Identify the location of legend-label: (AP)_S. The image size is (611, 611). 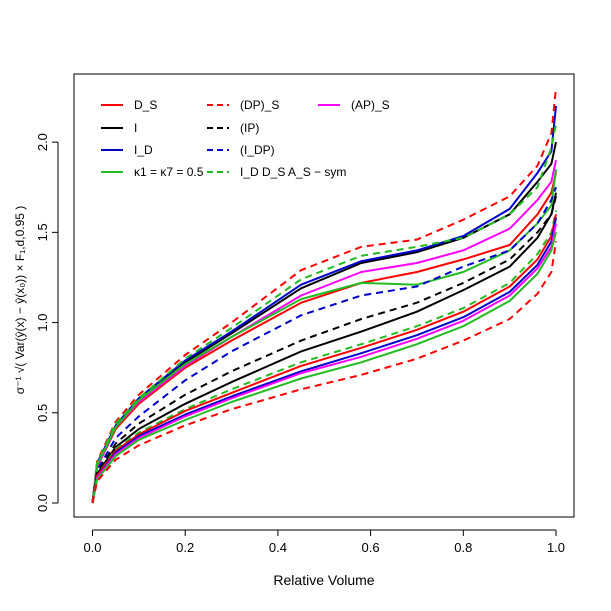
(370, 105).